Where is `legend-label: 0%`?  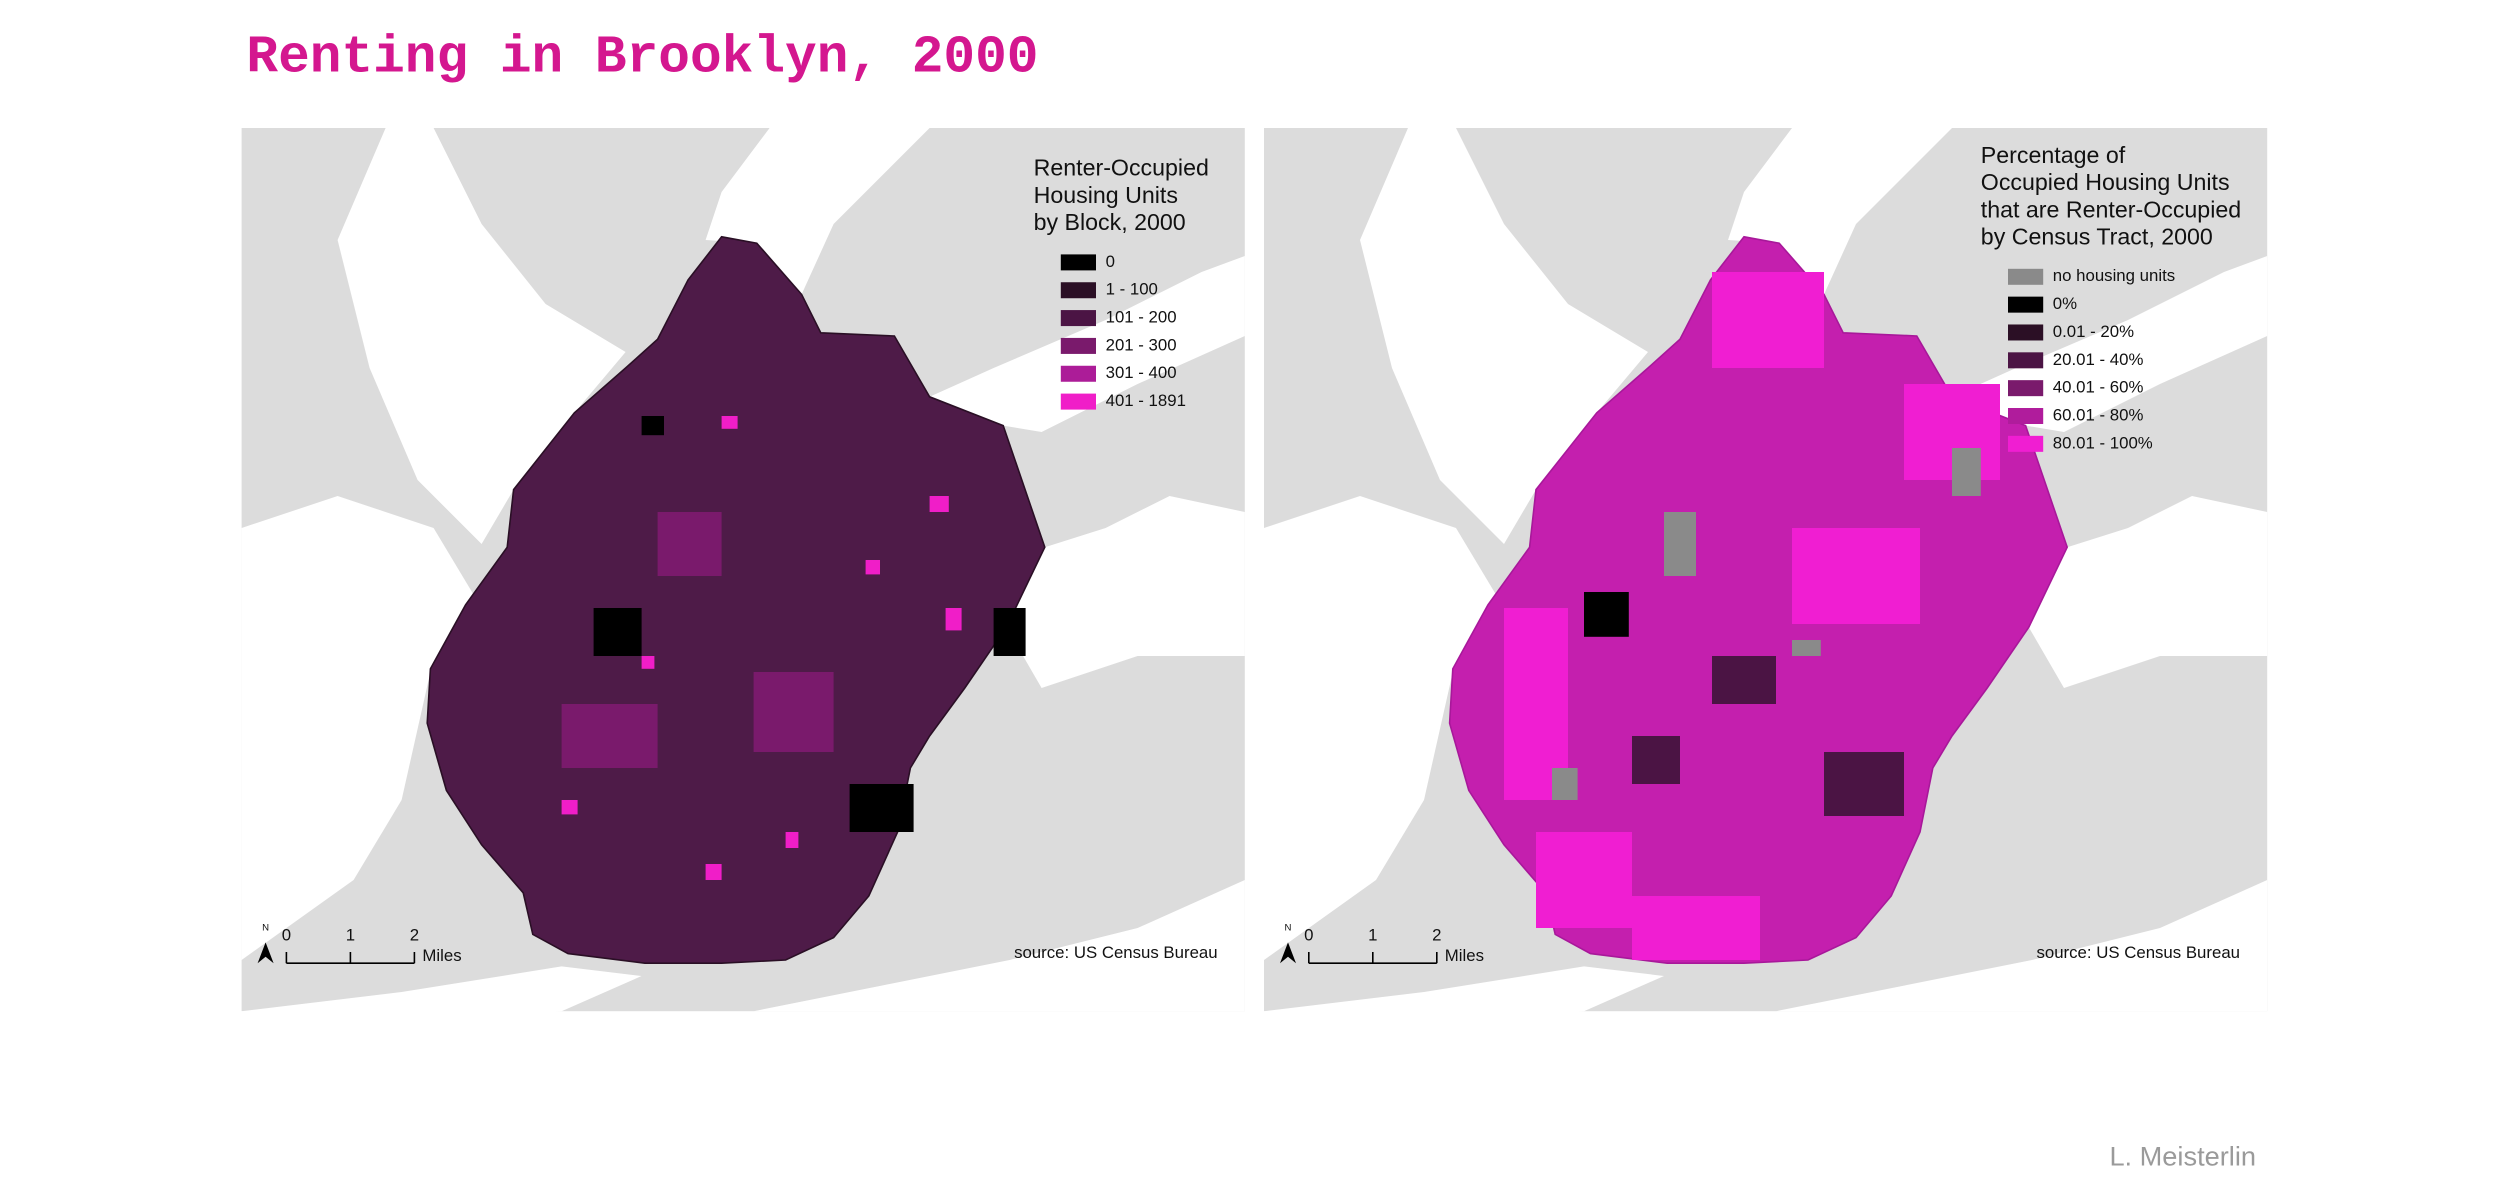 legend-label: 0% is located at coordinates (2065, 303).